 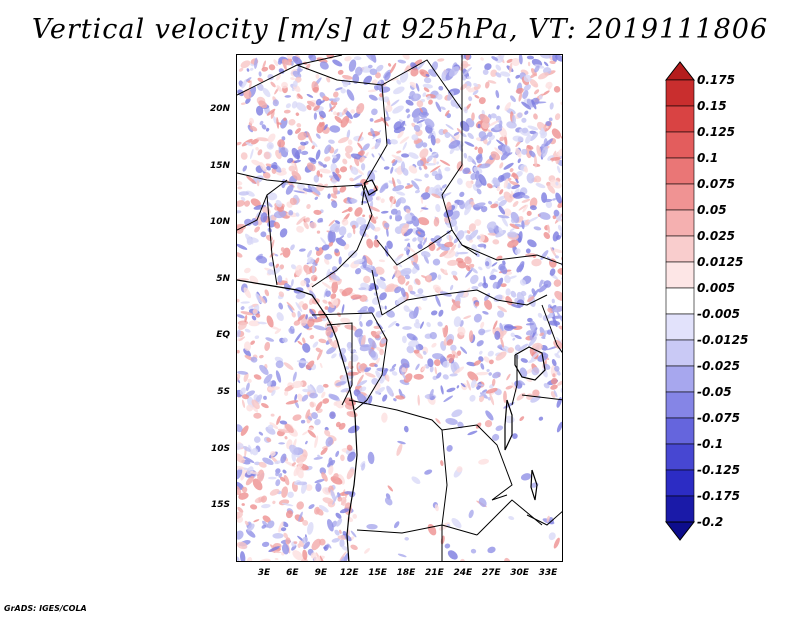 I want to click on lake-chad, so click(x=370, y=187).